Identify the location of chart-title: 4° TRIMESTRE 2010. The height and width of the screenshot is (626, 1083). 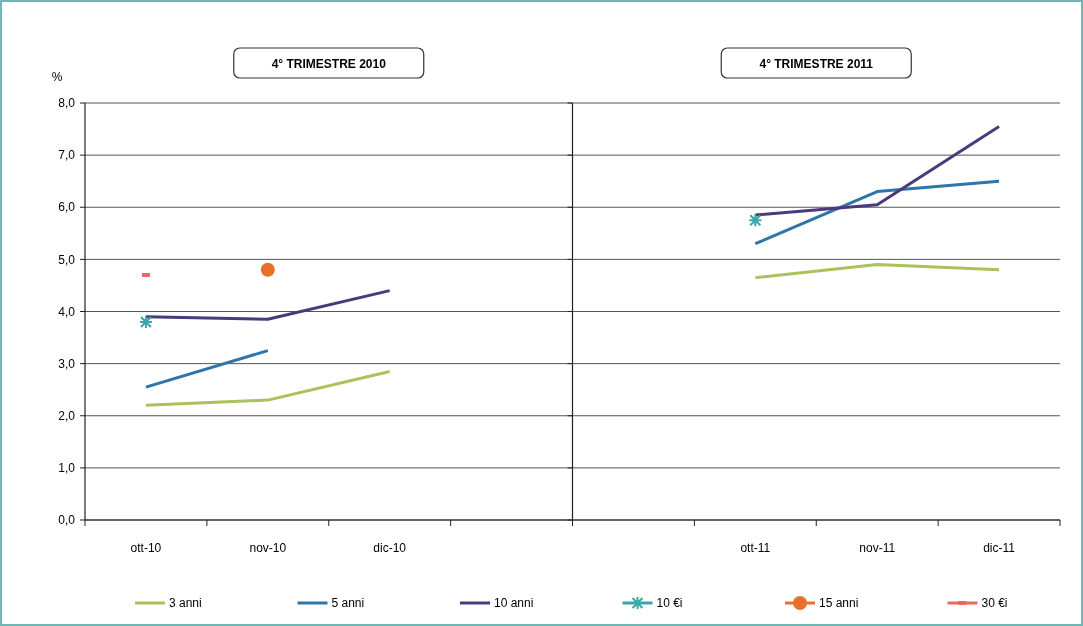
(329, 64).